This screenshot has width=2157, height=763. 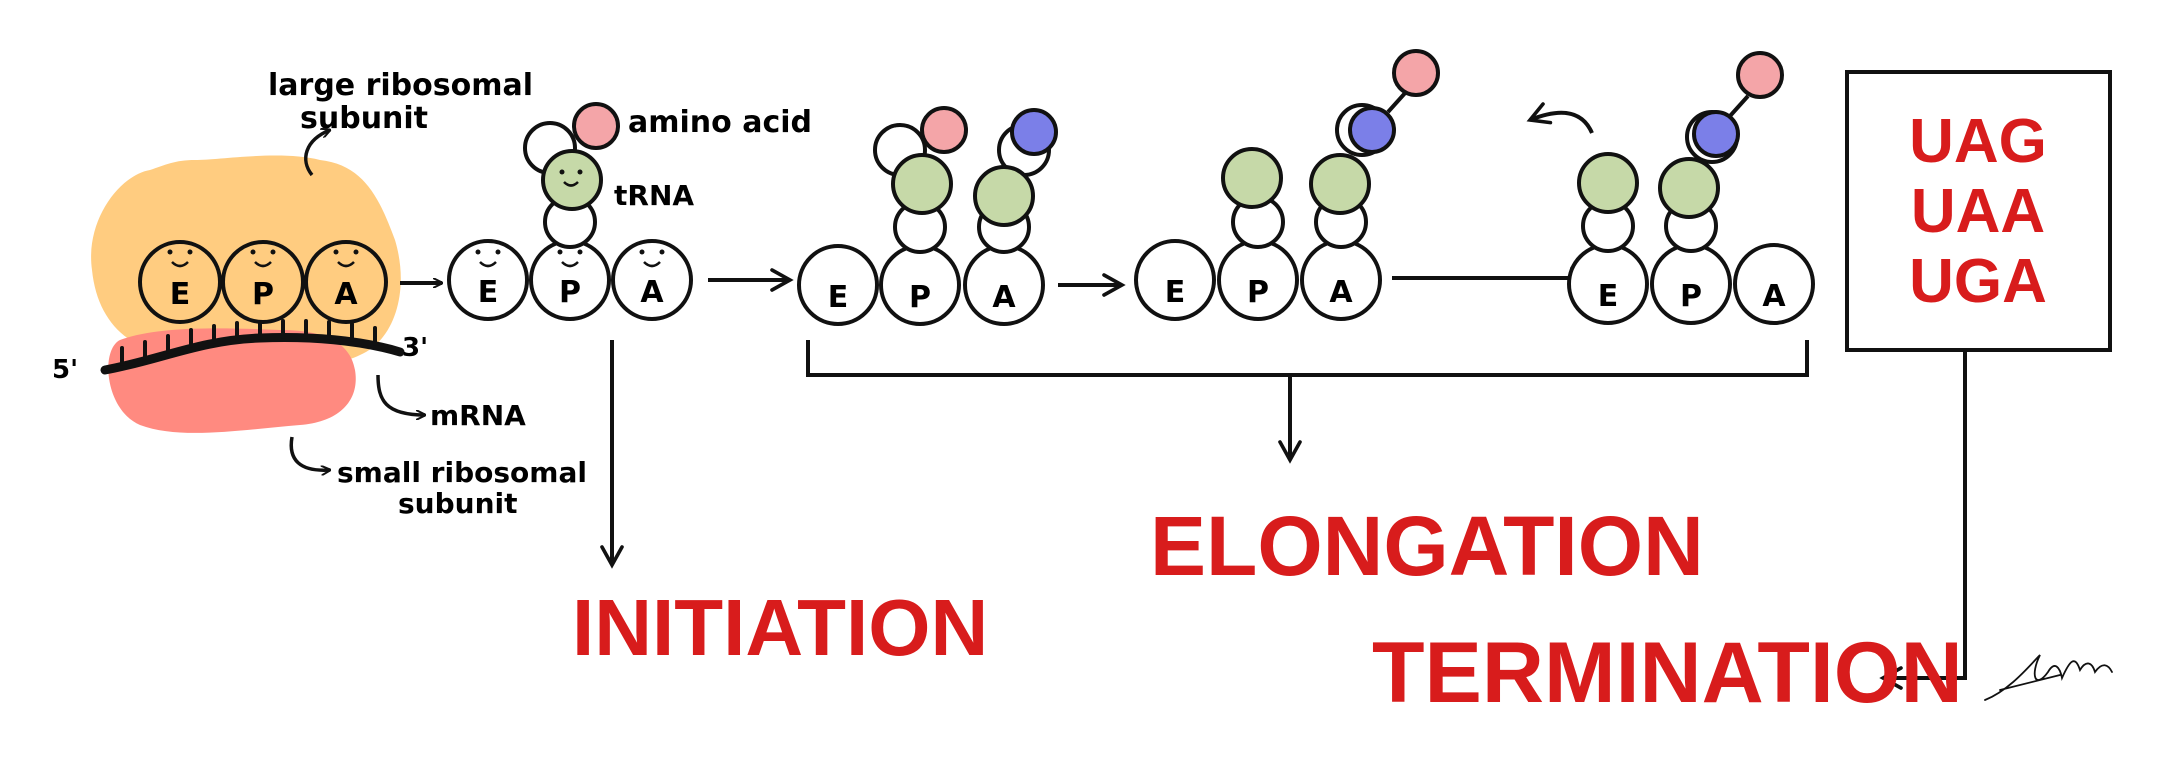 What do you see at coordinates (1560, 118) in the screenshot?
I see `release-arrow` at bounding box center [1560, 118].